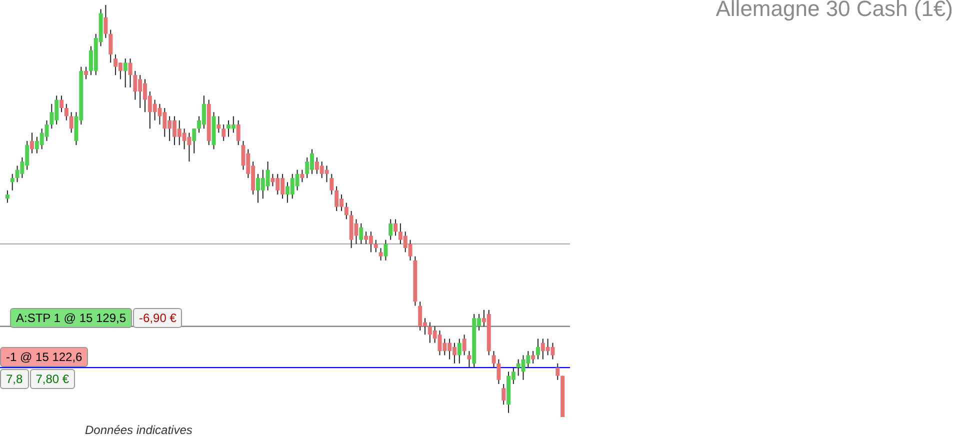  What do you see at coordinates (44, 357) in the screenshot?
I see `annotation: -1 @ 15 122,6` at bounding box center [44, 357].